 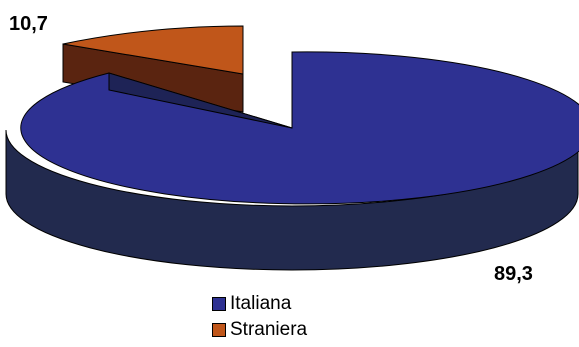 I want to click on legend-item-straniera: Straniera, so click(x=259, y=330).